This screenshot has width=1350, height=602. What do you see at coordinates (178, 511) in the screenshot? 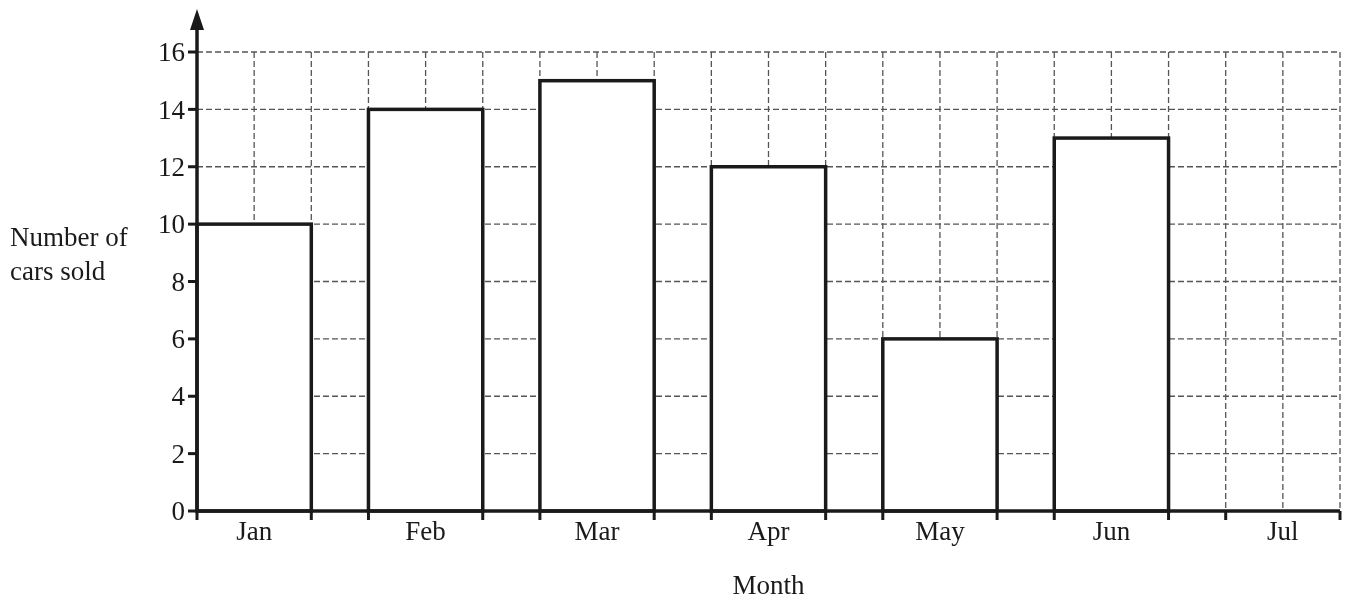
I see `y-tick-label: 0` at bounding box center [178, 511].